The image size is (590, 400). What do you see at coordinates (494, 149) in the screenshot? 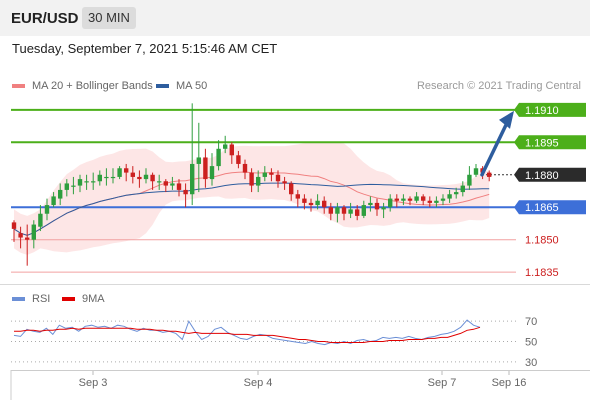
I see `target-arrow-shaft` at bounding box center [494, 149].